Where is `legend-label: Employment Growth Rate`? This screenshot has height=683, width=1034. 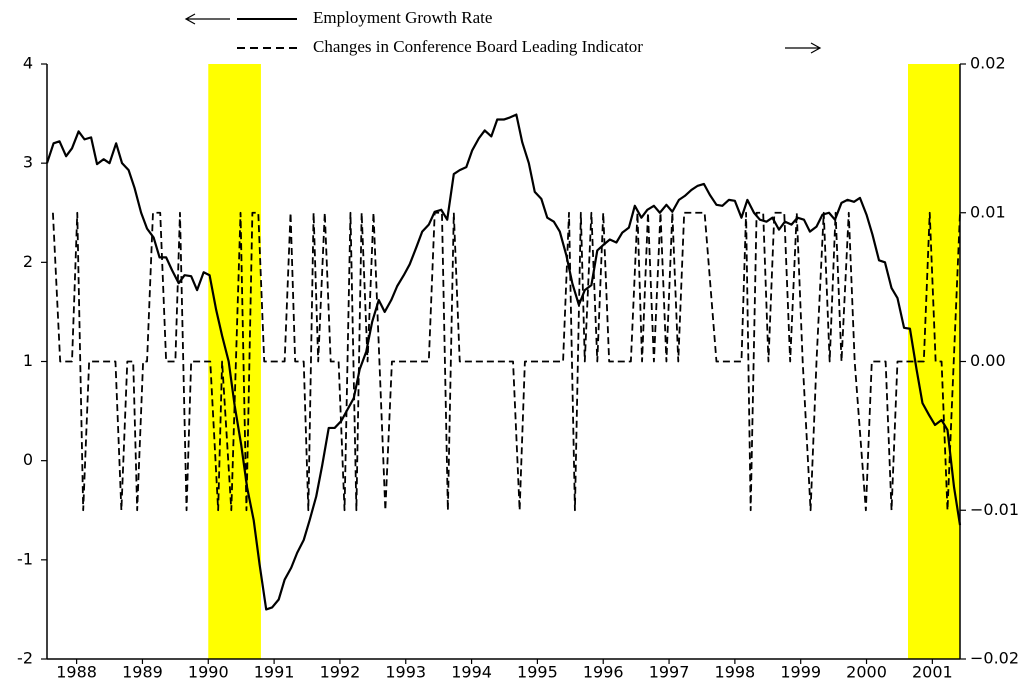
legend-label: Employment Growth Rate is located at coordinates (402, 17).